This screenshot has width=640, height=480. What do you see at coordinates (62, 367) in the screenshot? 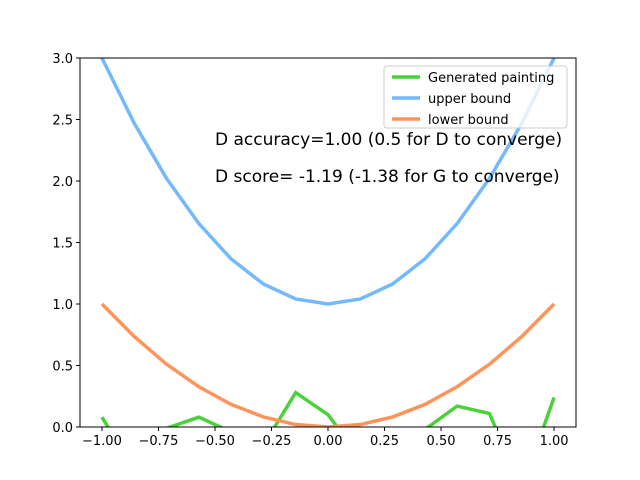
I see `y-tick-label: 0.5` at bounding box center [62, 367].